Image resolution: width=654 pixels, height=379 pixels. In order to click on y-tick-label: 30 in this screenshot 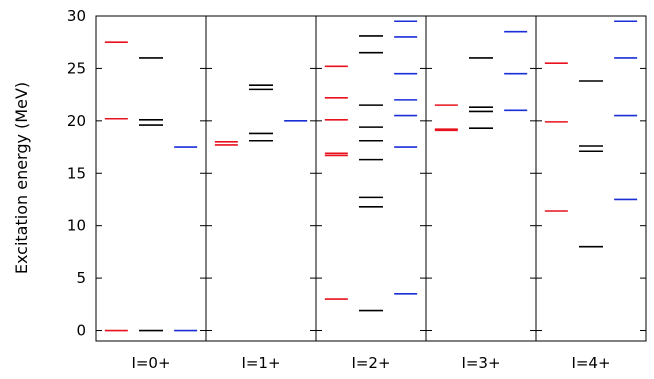, I will do `click(76, 16)`.